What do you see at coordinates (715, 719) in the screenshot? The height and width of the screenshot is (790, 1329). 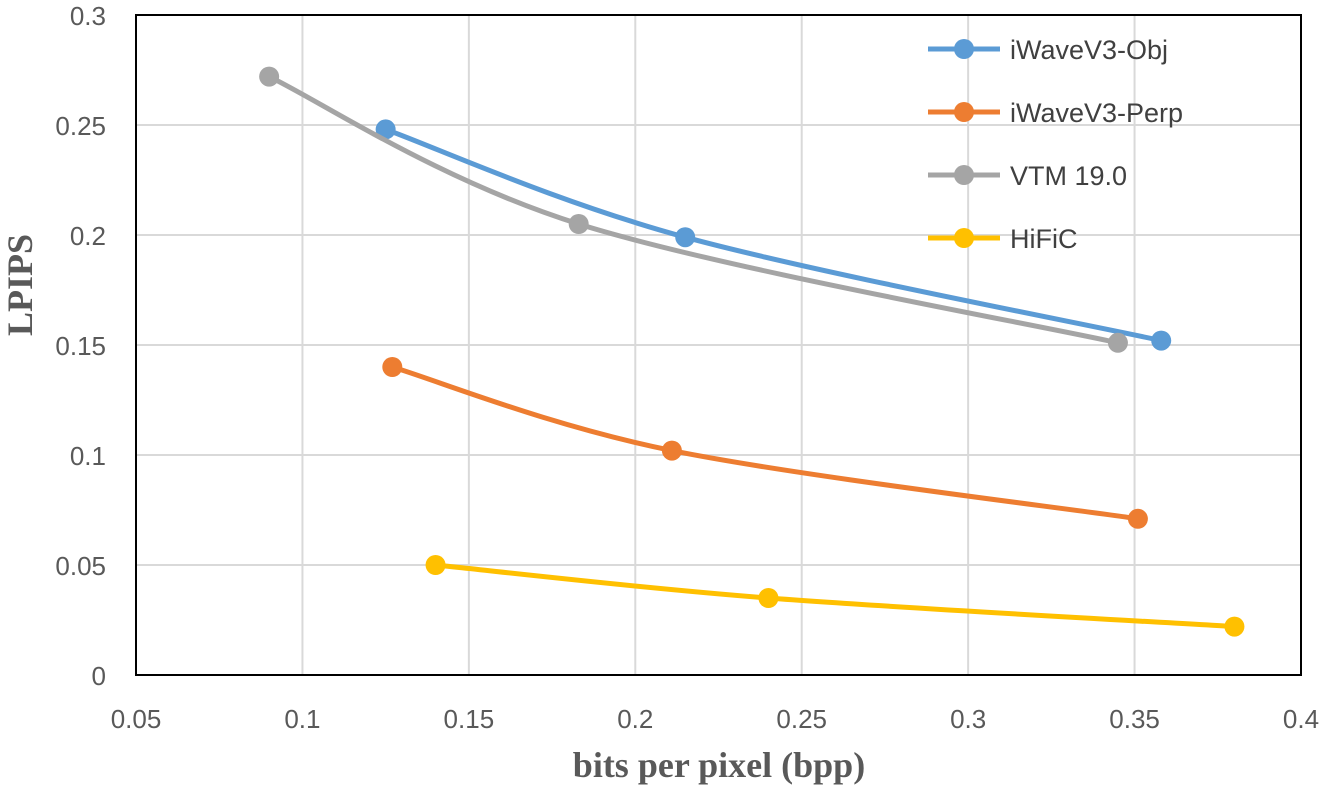 I see `x-axis-ticks: 0.05 0.1 0.15 0.2 0.25 0.3 0.35 0.4` at bounding box center [715, 719].